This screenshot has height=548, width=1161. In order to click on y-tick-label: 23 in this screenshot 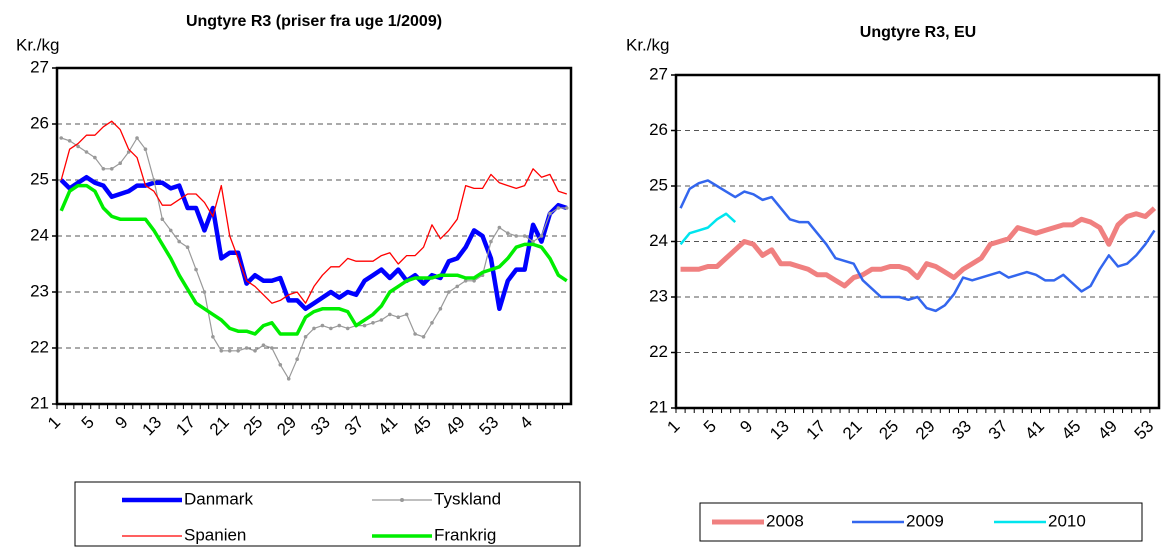, I will do `click(658, 295)`.